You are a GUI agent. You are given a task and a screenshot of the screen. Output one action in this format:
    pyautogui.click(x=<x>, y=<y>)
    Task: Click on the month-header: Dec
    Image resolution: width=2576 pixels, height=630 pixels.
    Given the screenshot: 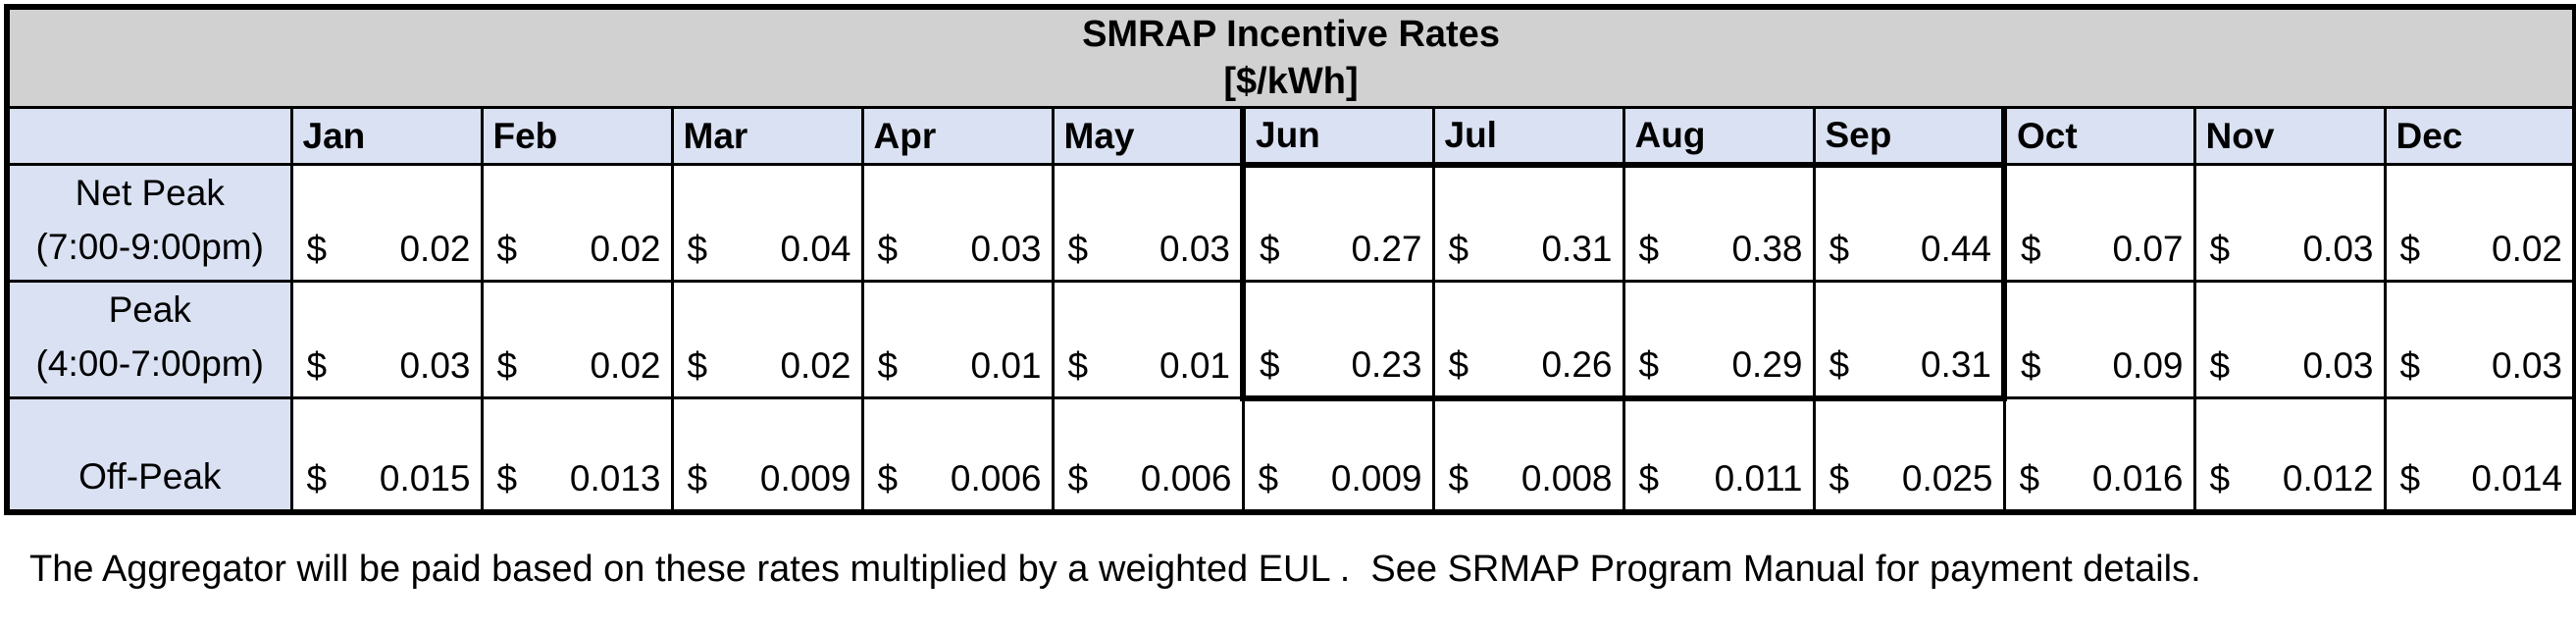 What is the action you would take?
    pyautogui.click(x=2479, y=136)
    